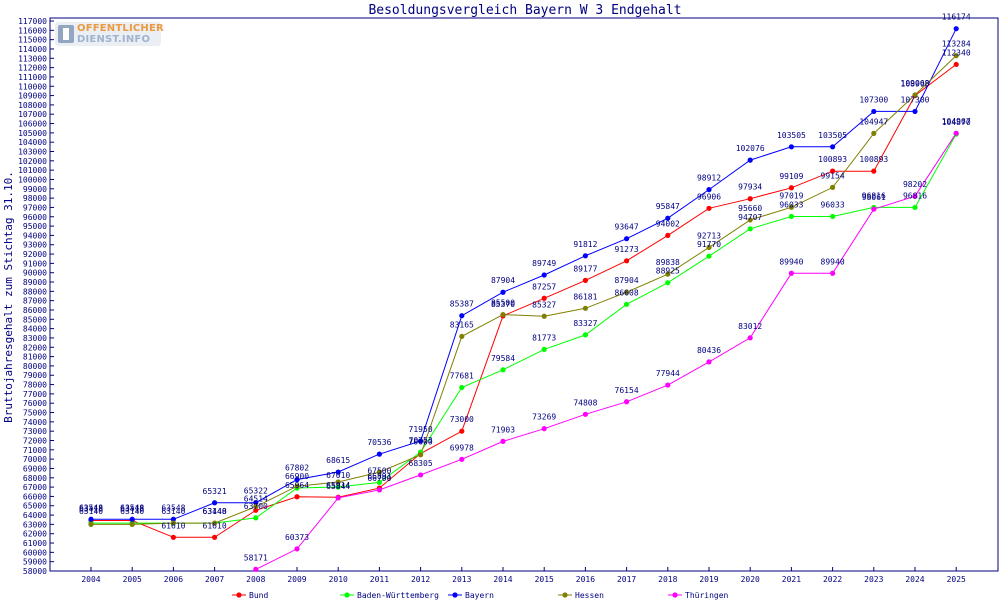 This screenshot has height=600, width=1000. What do you see at coordinates (32, 124) in the screenshot?
I see `y-tick-label: 106000` at bounding box center [32, 124].